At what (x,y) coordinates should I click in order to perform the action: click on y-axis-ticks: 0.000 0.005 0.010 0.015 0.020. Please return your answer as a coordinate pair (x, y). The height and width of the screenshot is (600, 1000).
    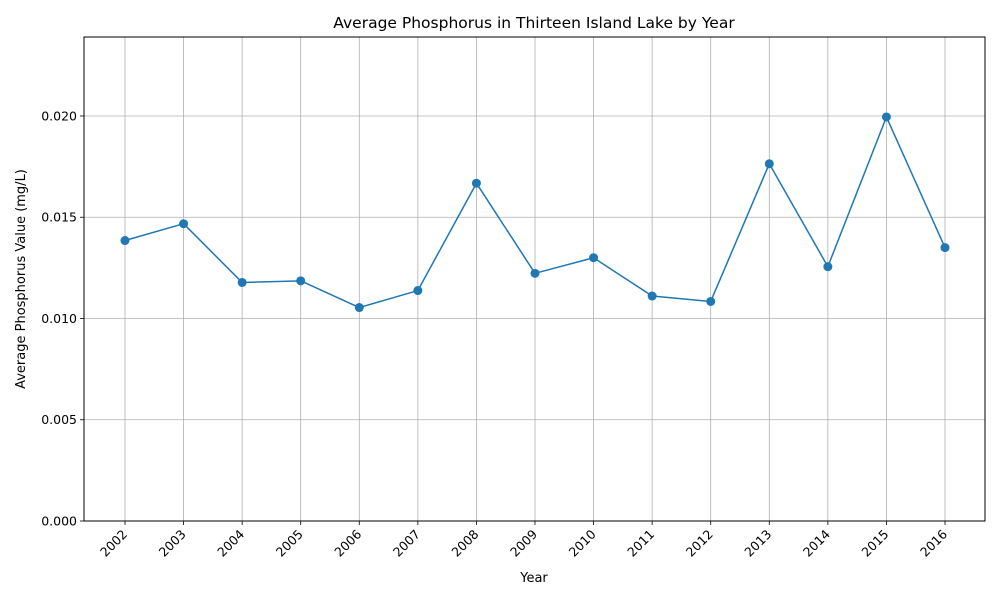
    Looking at the image, I should click on (62, 318).